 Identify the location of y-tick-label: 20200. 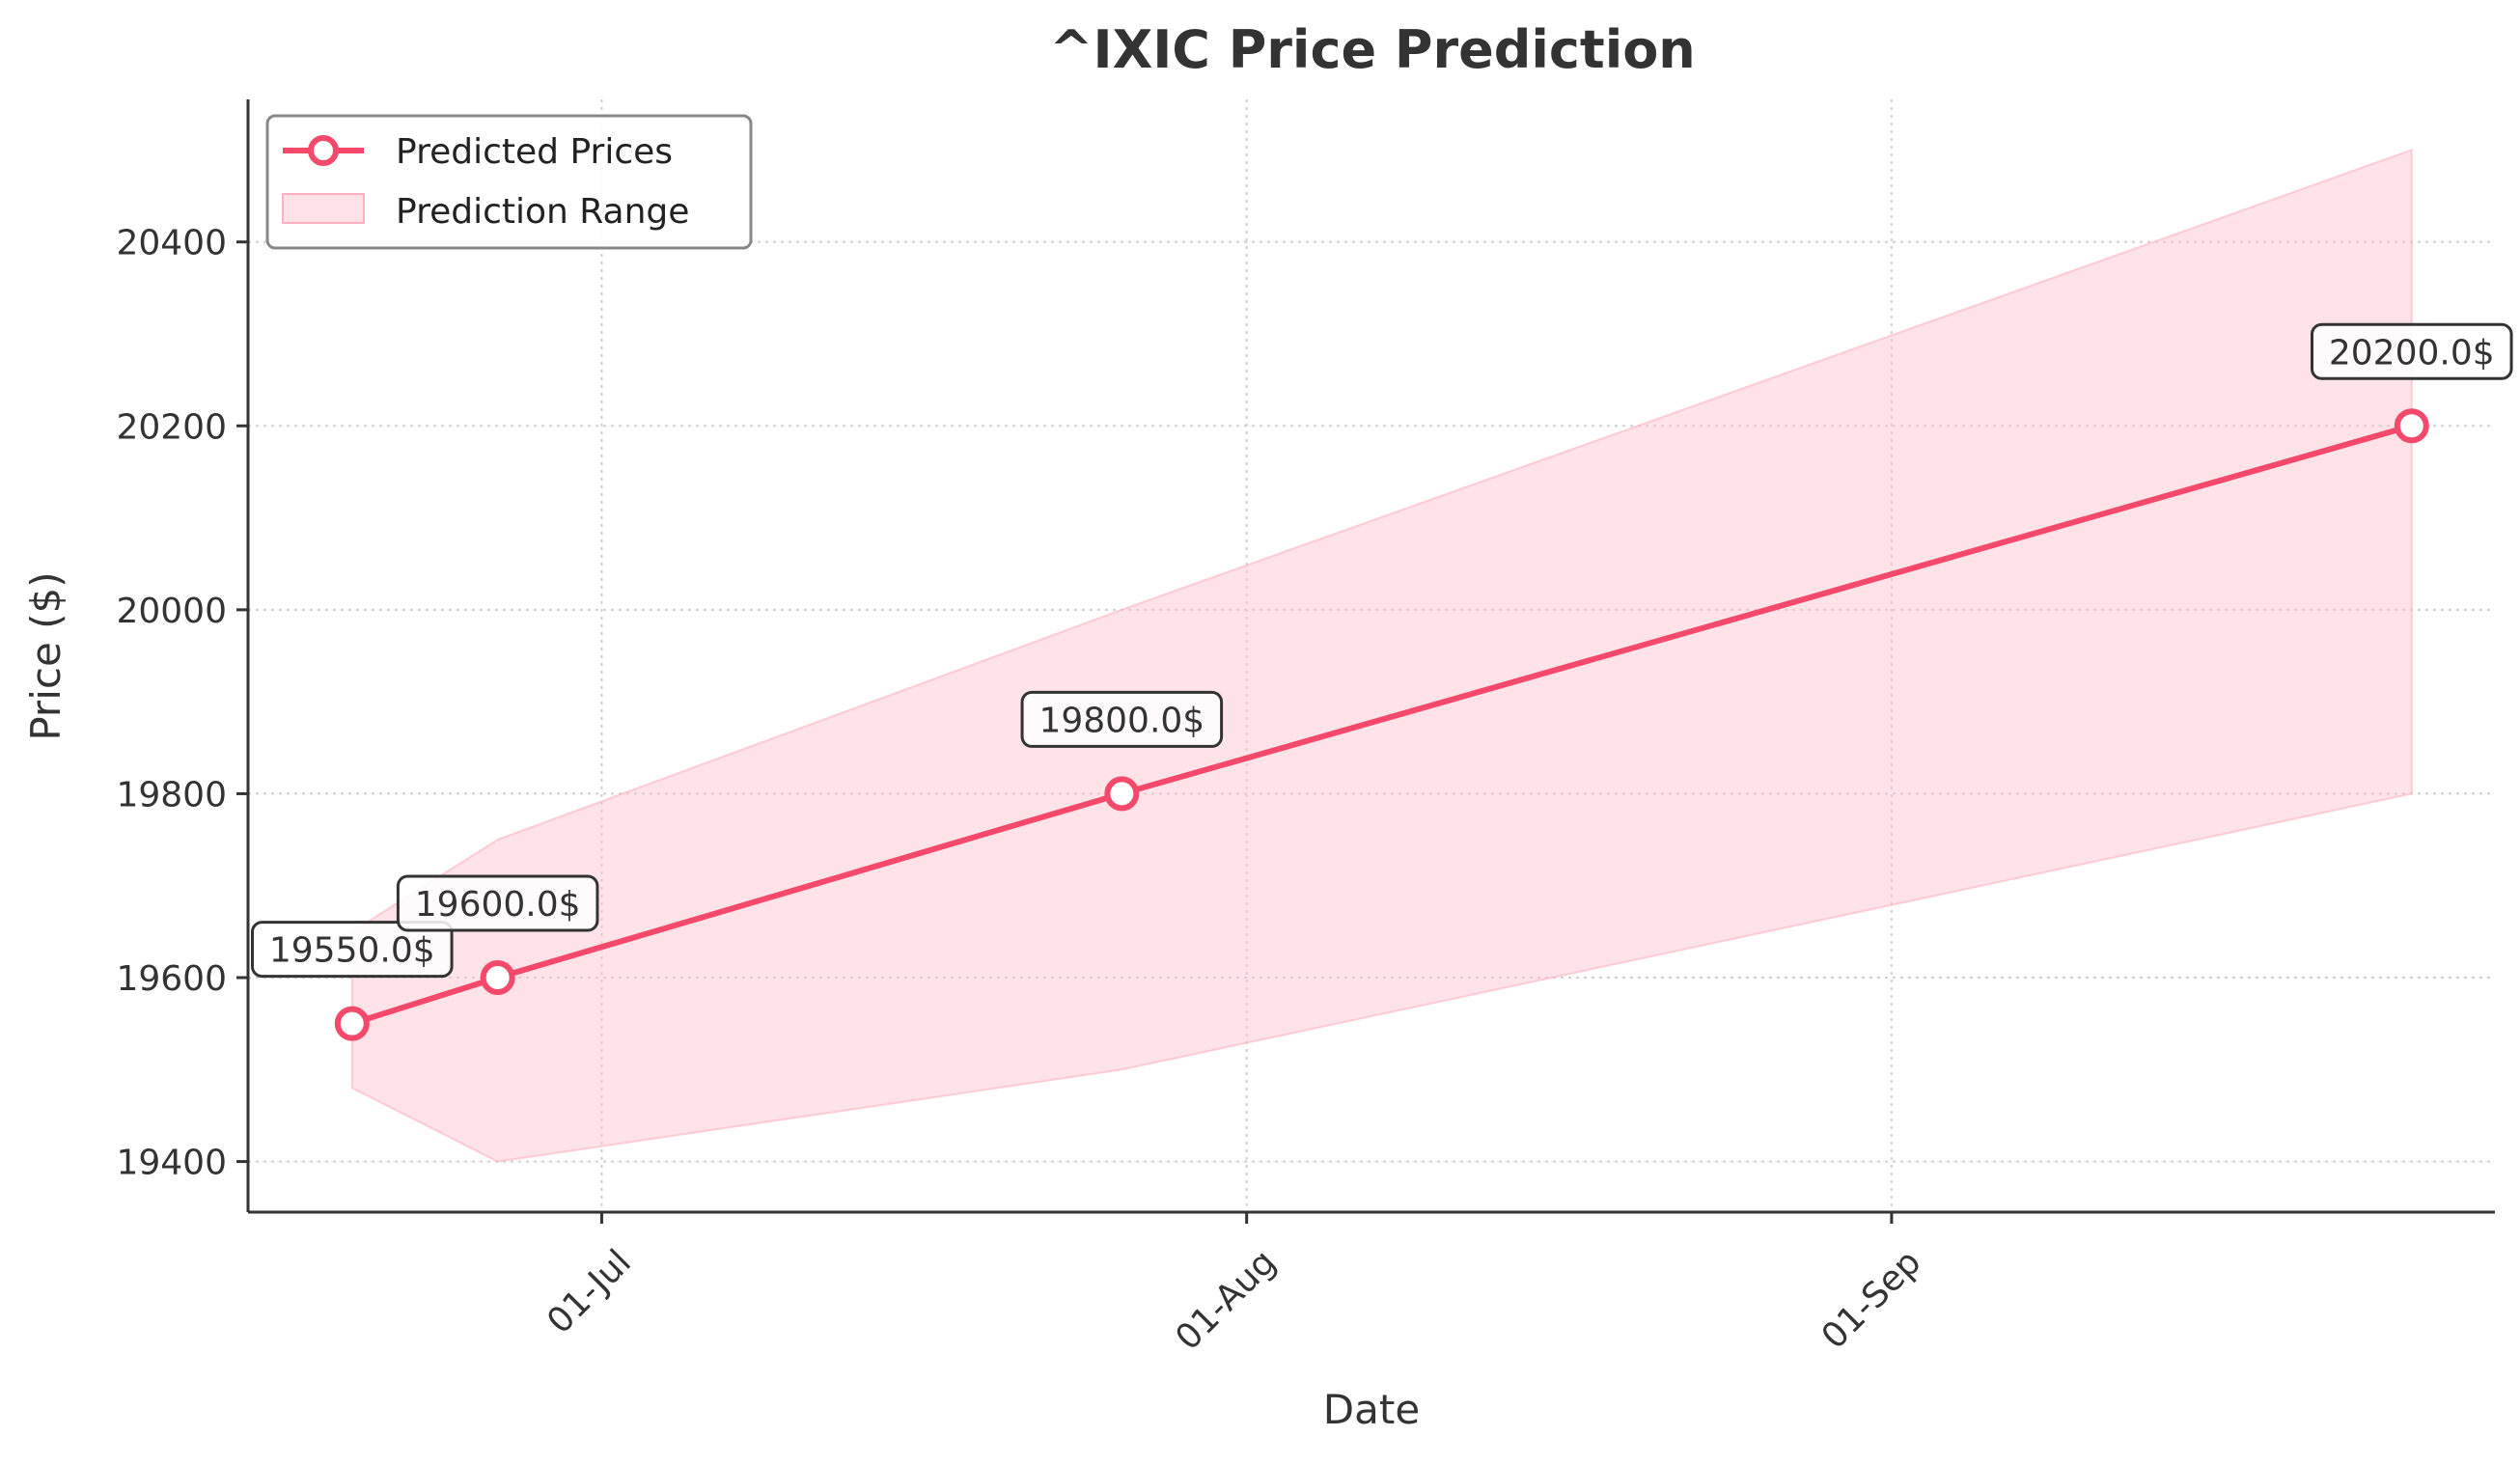
(171, 427).